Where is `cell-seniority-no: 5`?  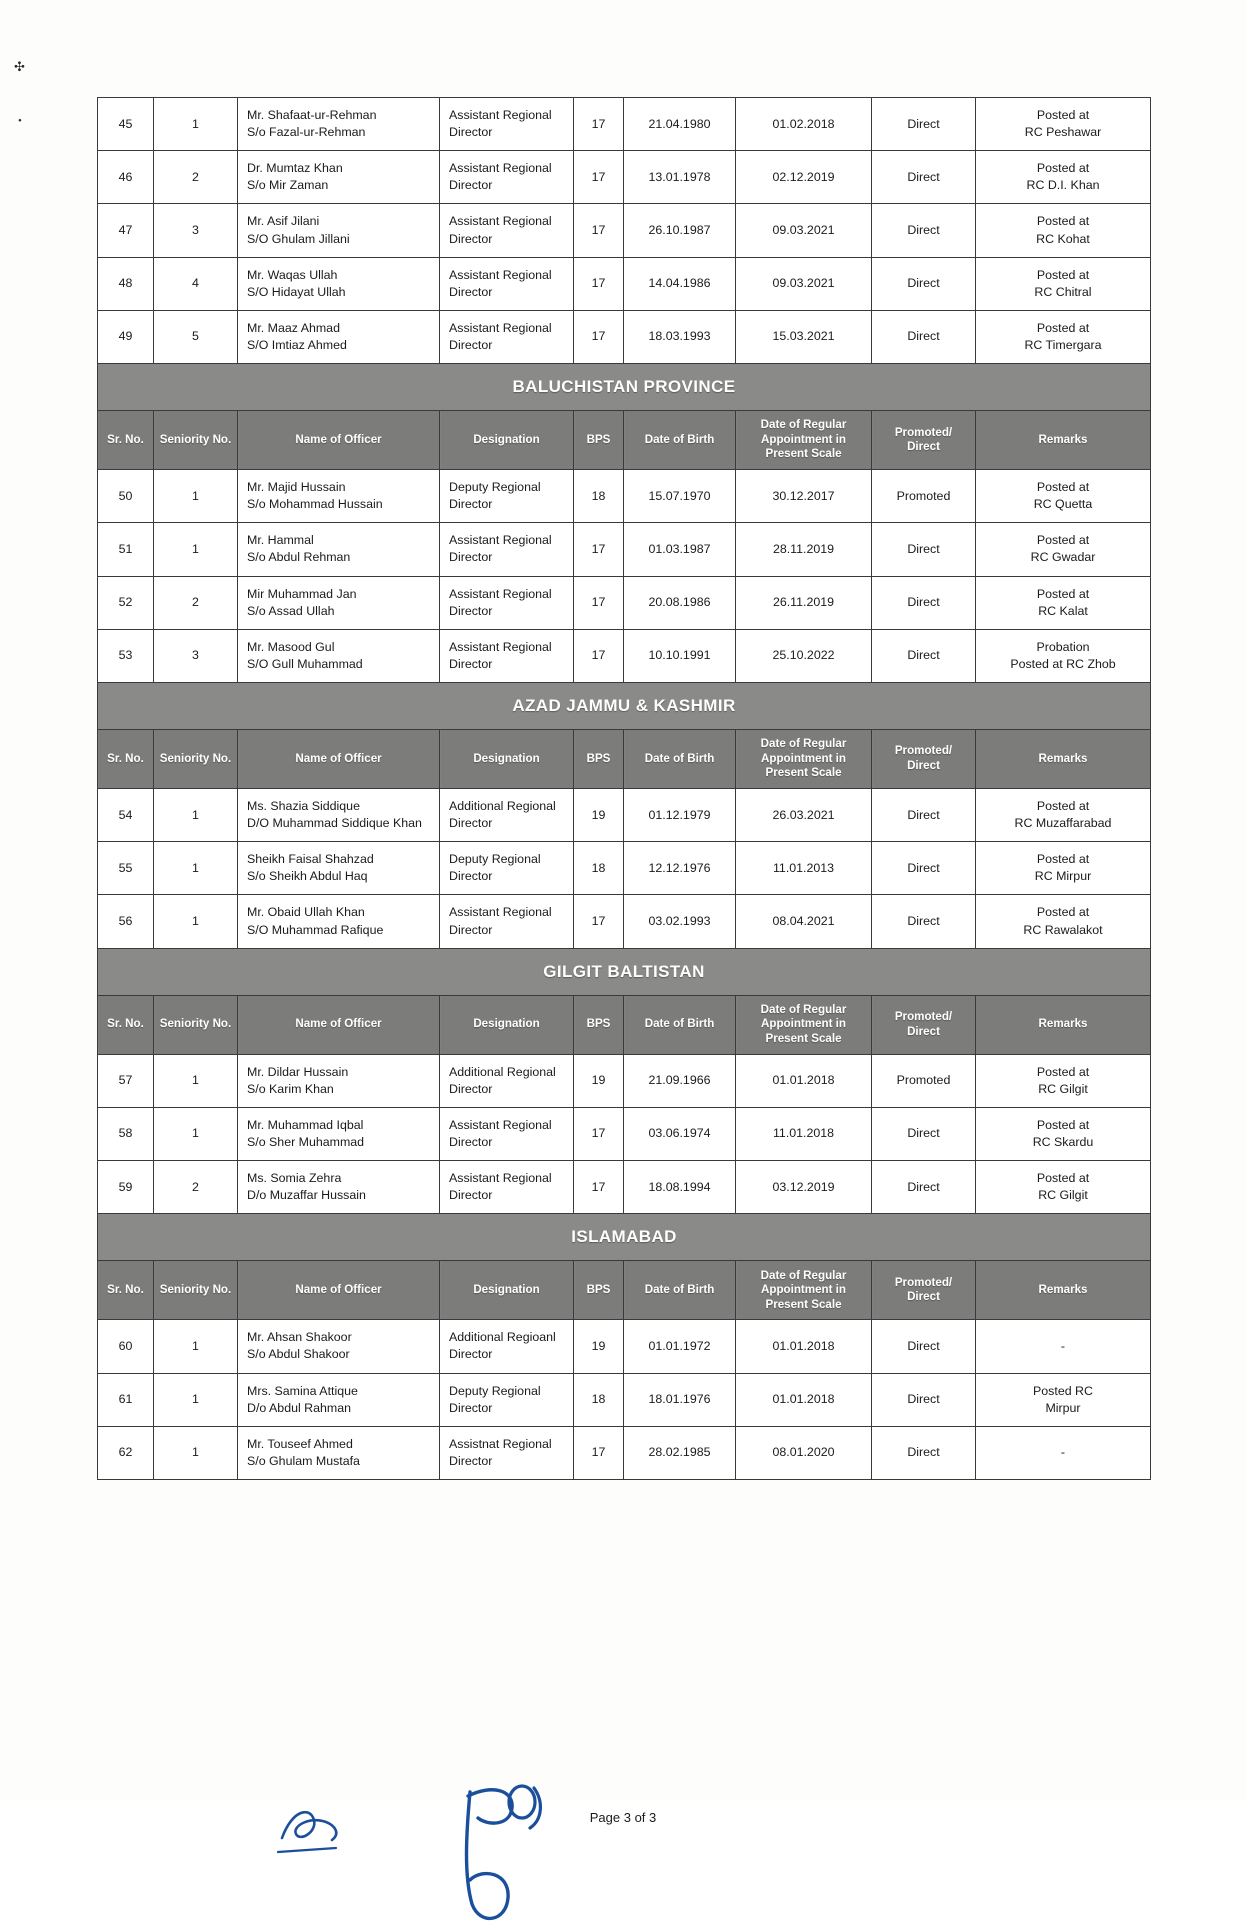
cell-seniority-no: 5 is located at coordinates (195, 337).